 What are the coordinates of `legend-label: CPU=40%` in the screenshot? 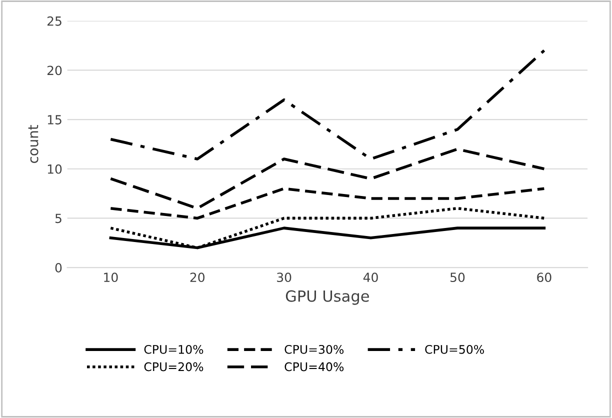 It's located at (314, 367).